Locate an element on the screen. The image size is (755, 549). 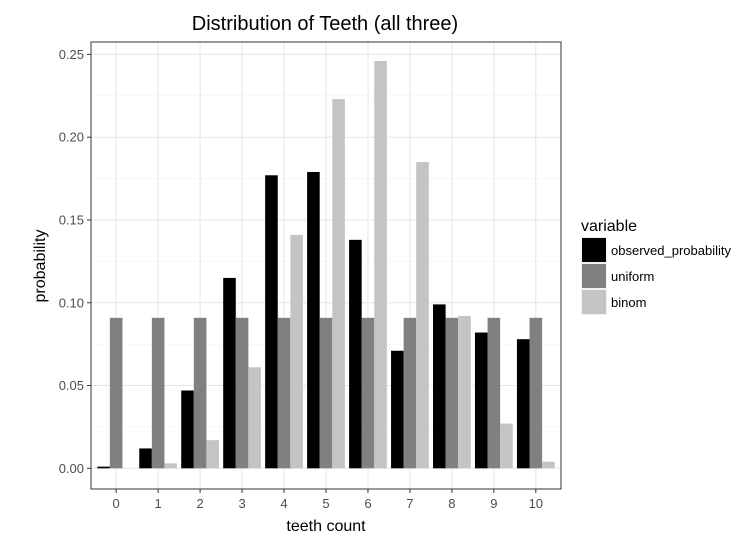
x-tick-label: 4 is located at coordinates (283, 503).